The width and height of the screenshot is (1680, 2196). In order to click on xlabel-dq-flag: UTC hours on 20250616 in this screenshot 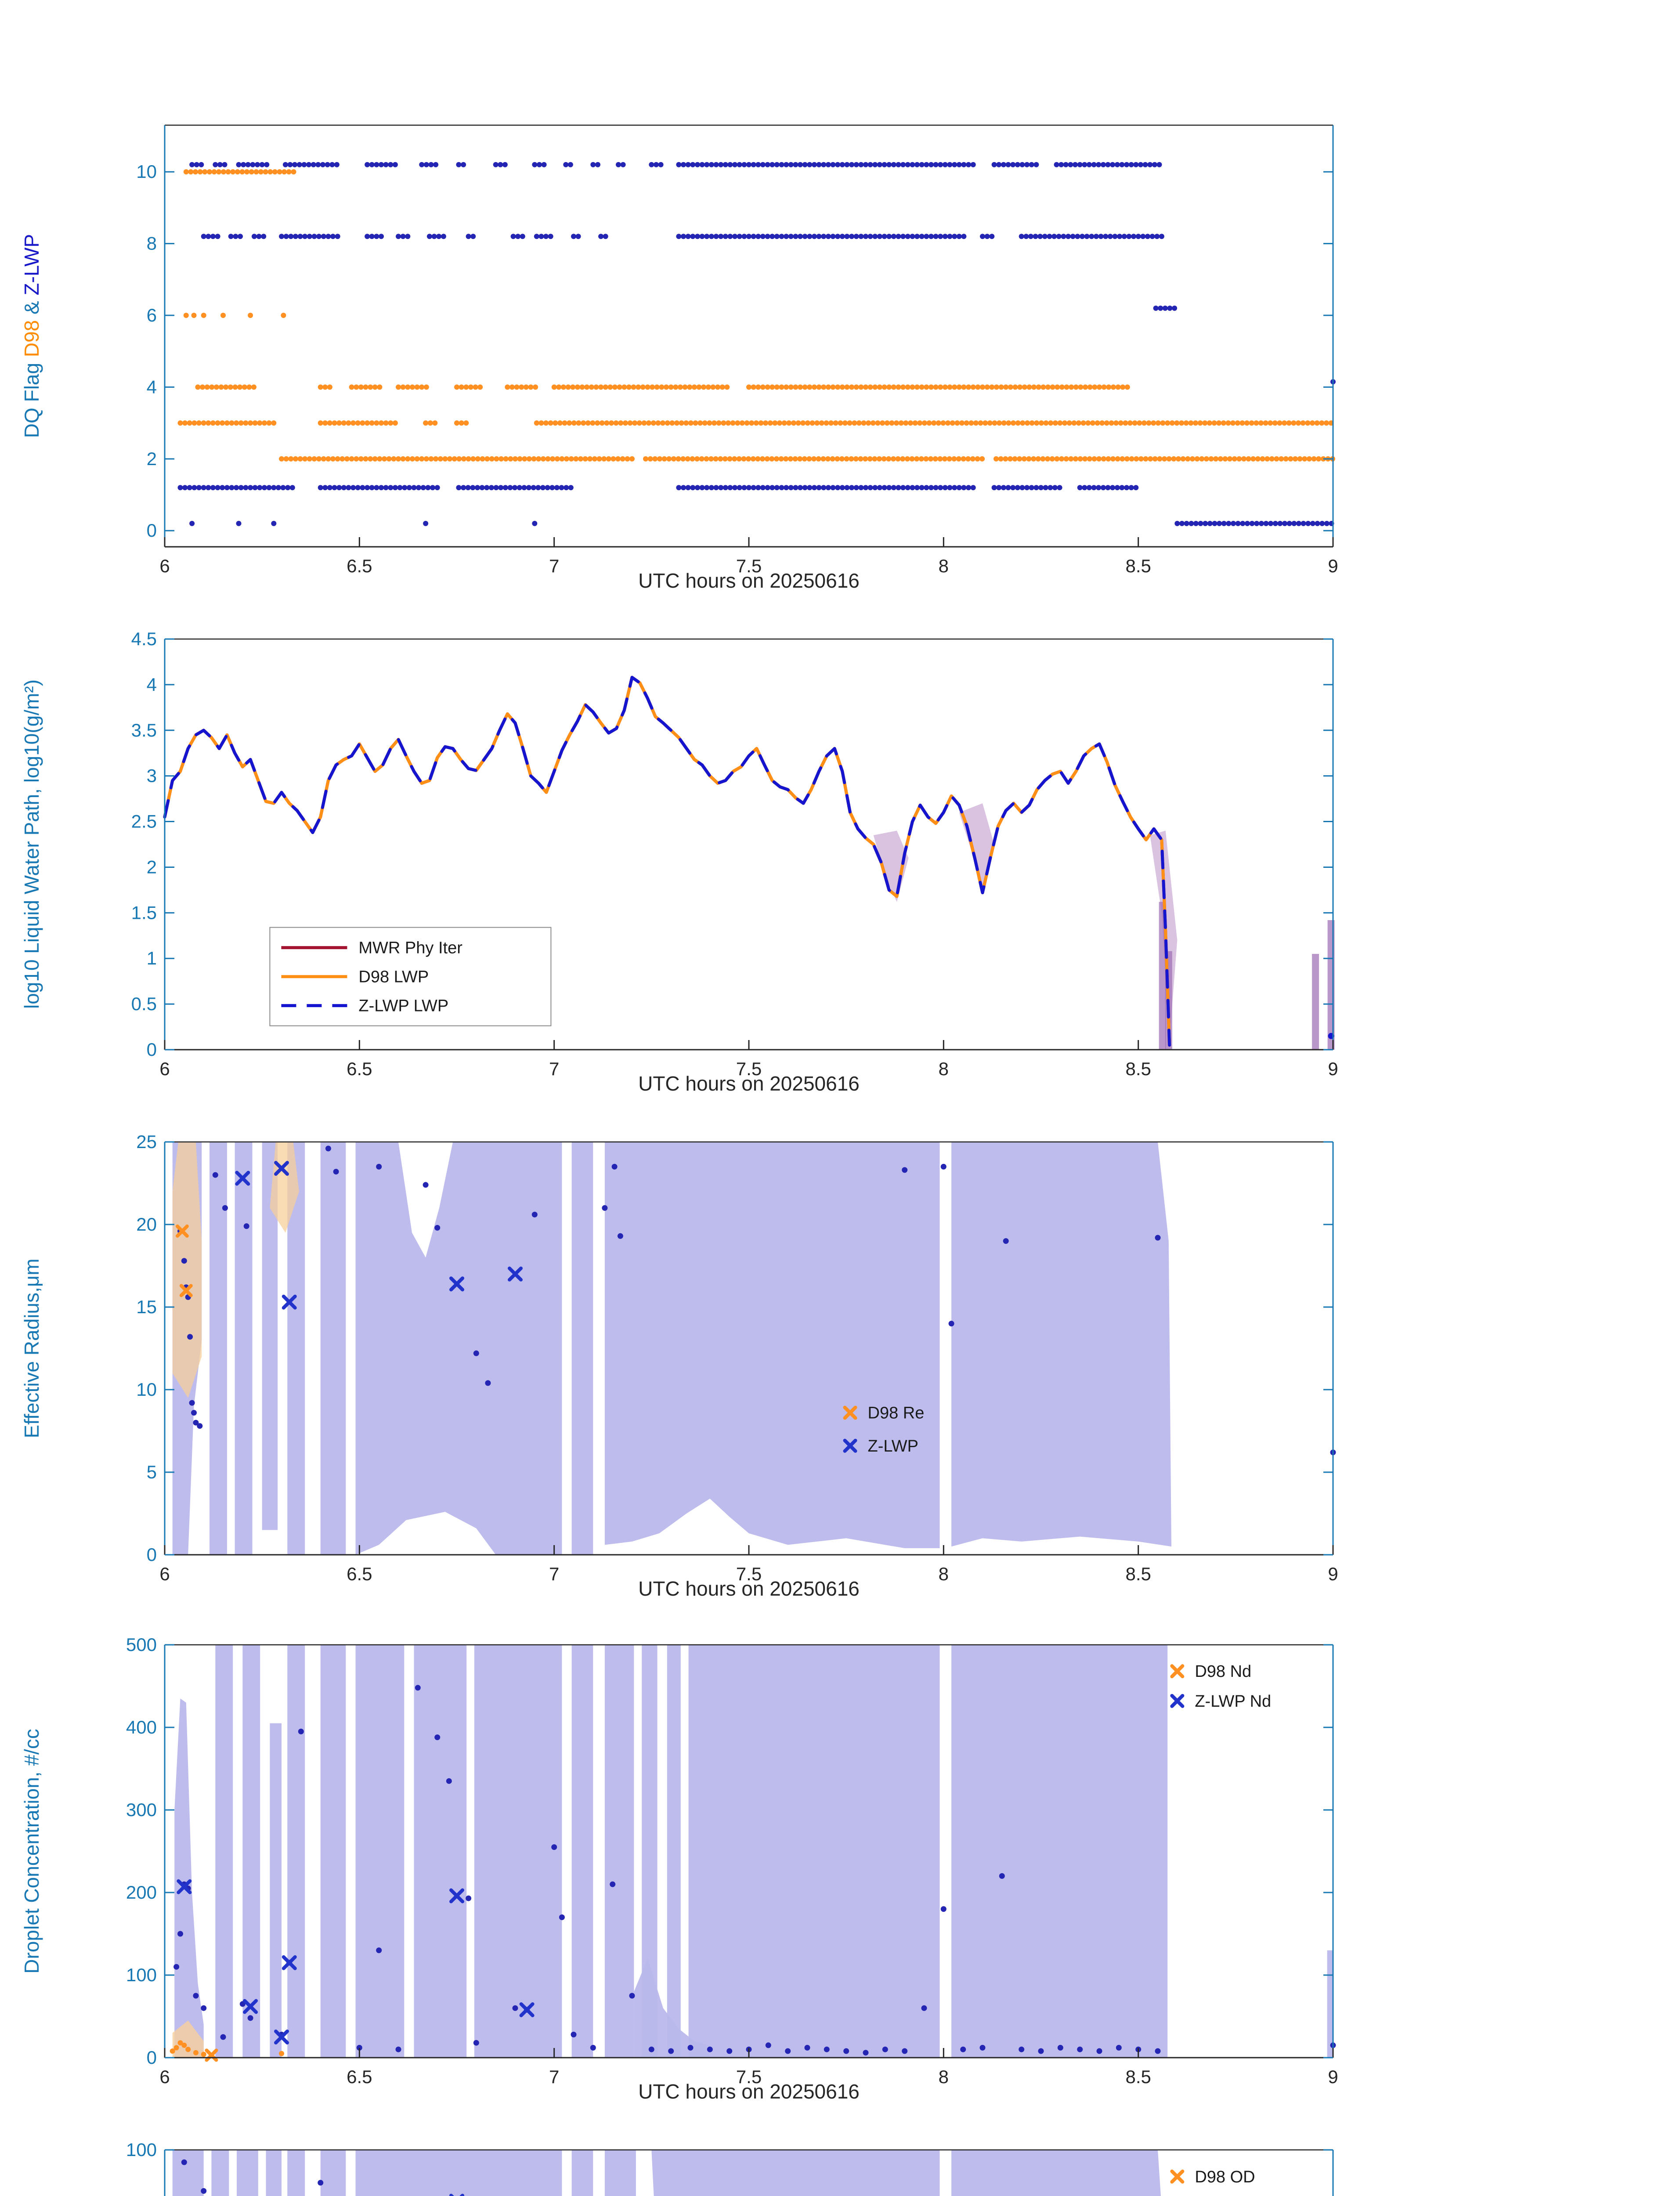, I will do `click(749, 580)`.